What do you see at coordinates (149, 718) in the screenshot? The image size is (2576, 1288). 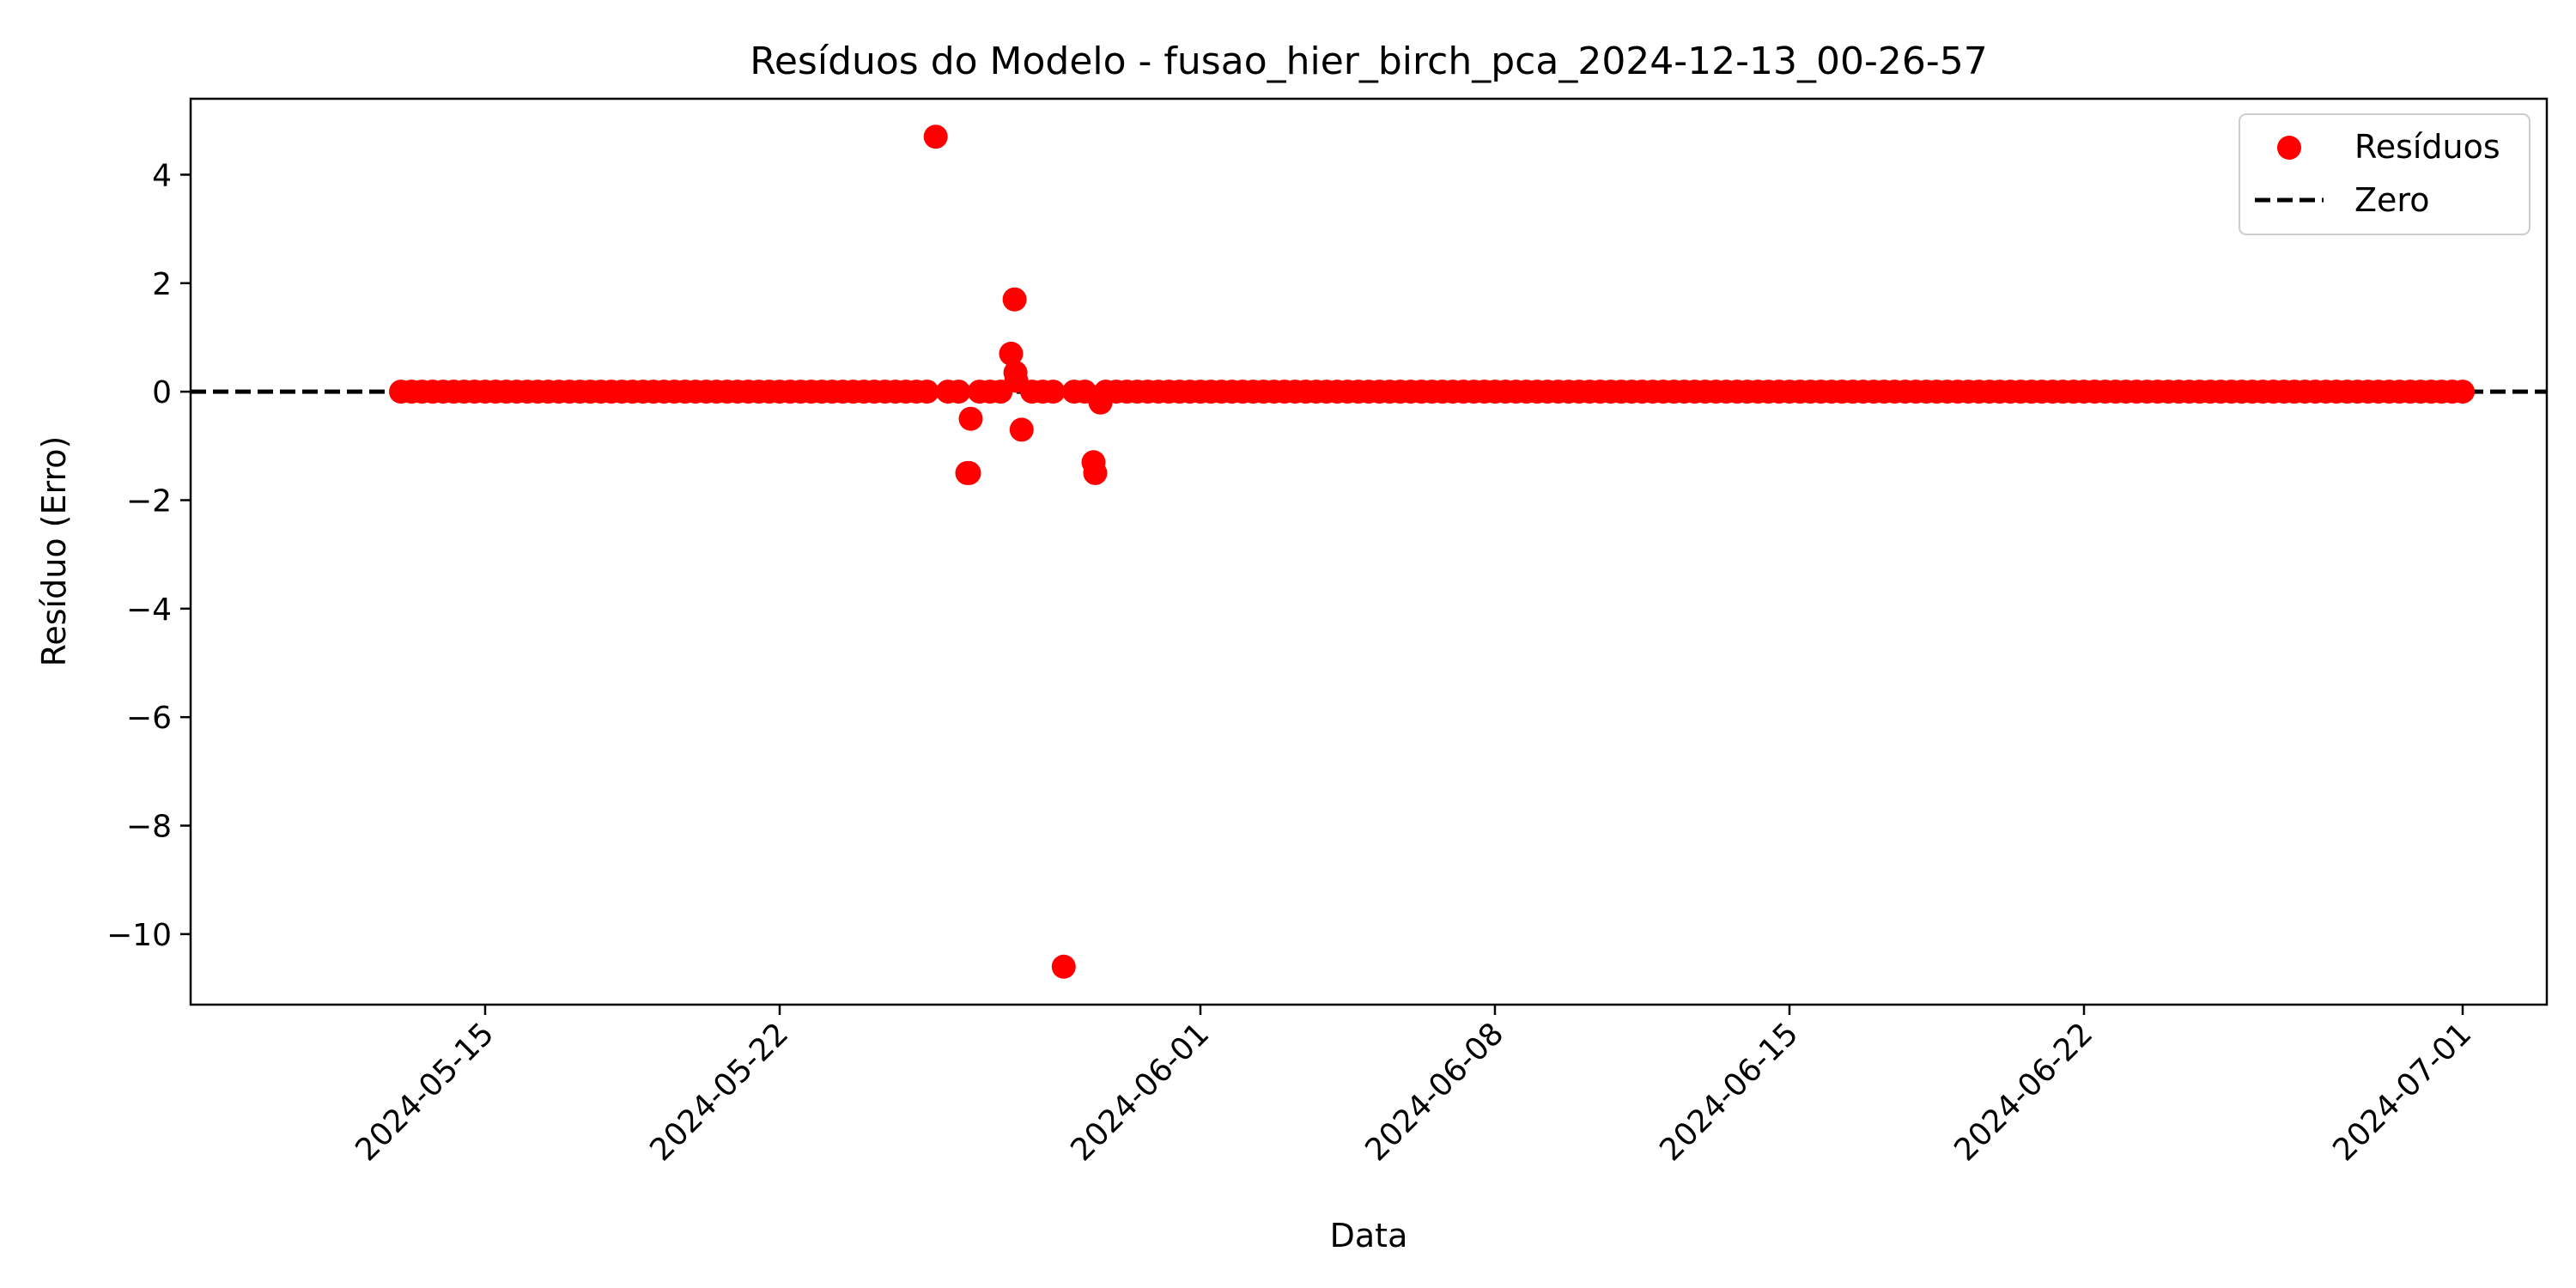 I see `y-tick-label: −6` at bounding box center [149, 718].